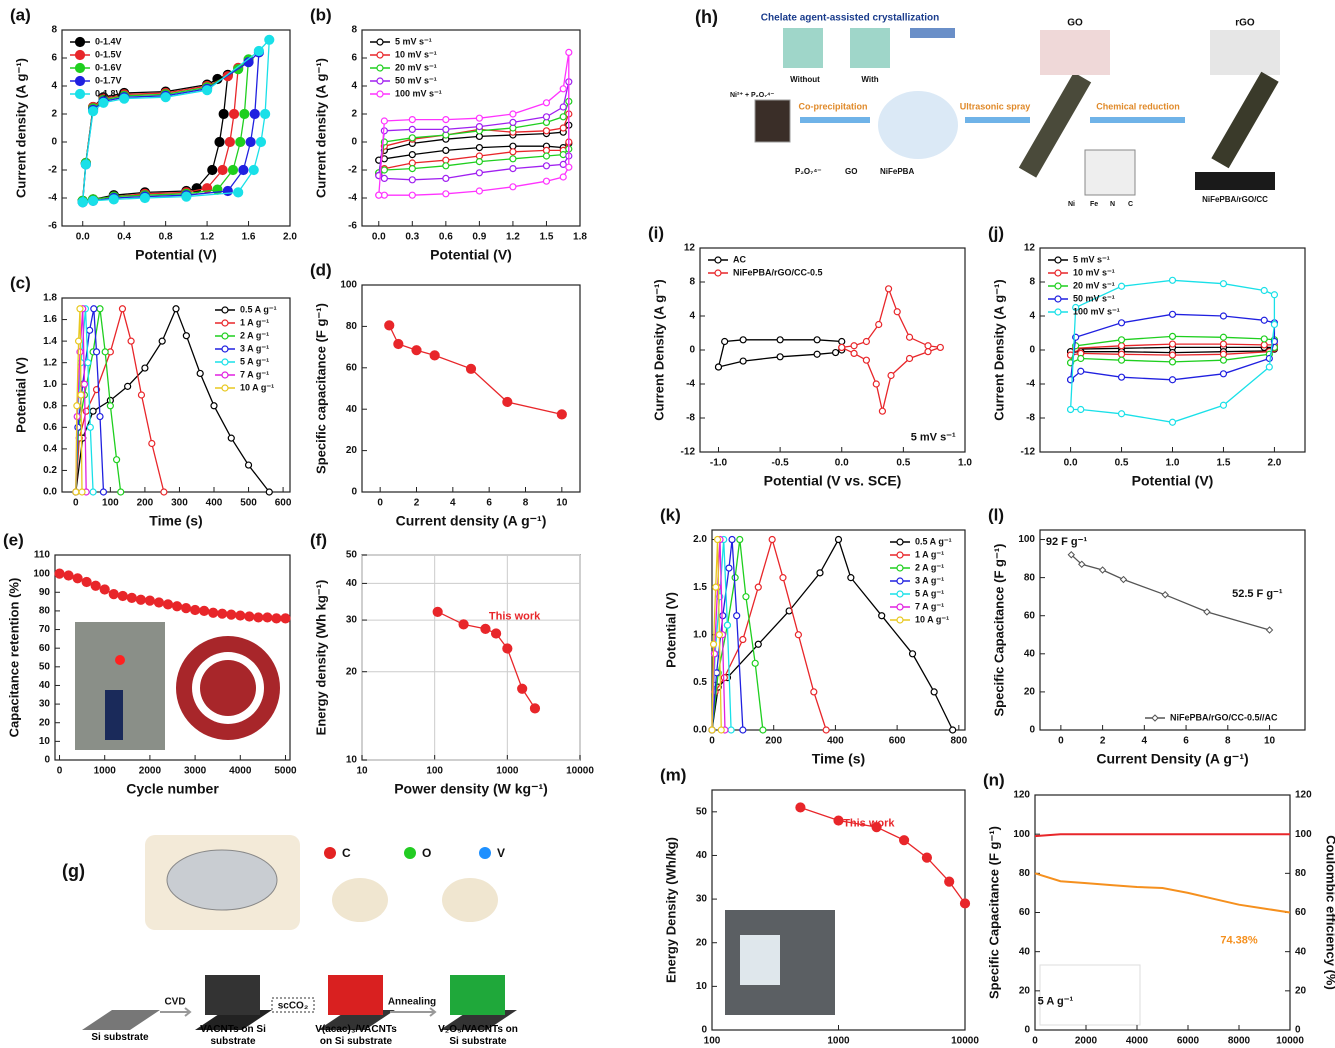  What do you see at coordinates (670, 514) in the screenshot?
I see `panel-label: (k)` at bounding box center [670, 514].